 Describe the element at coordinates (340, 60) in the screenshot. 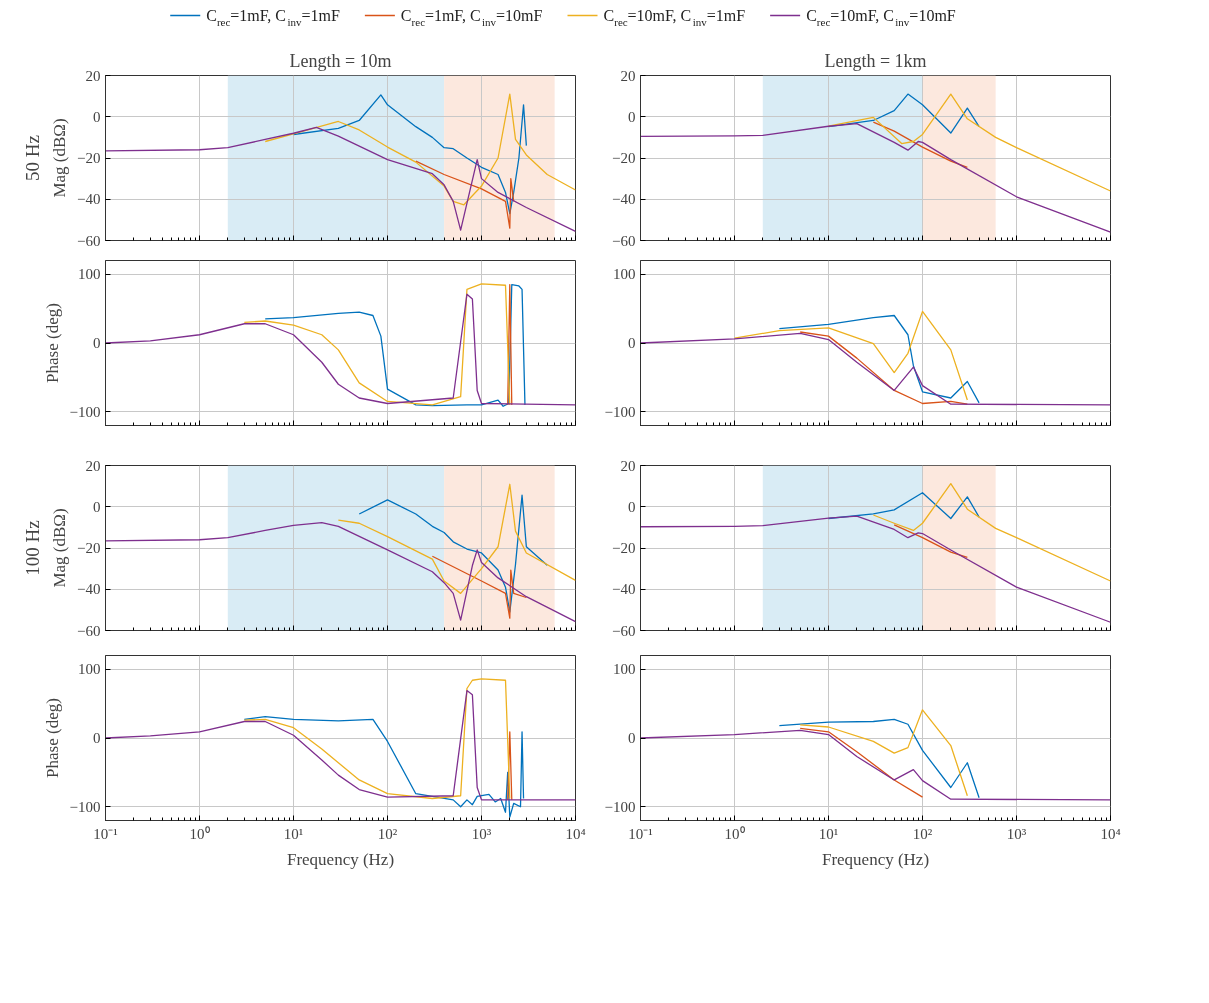

I see `chart-title: Length = 10m` at that location.